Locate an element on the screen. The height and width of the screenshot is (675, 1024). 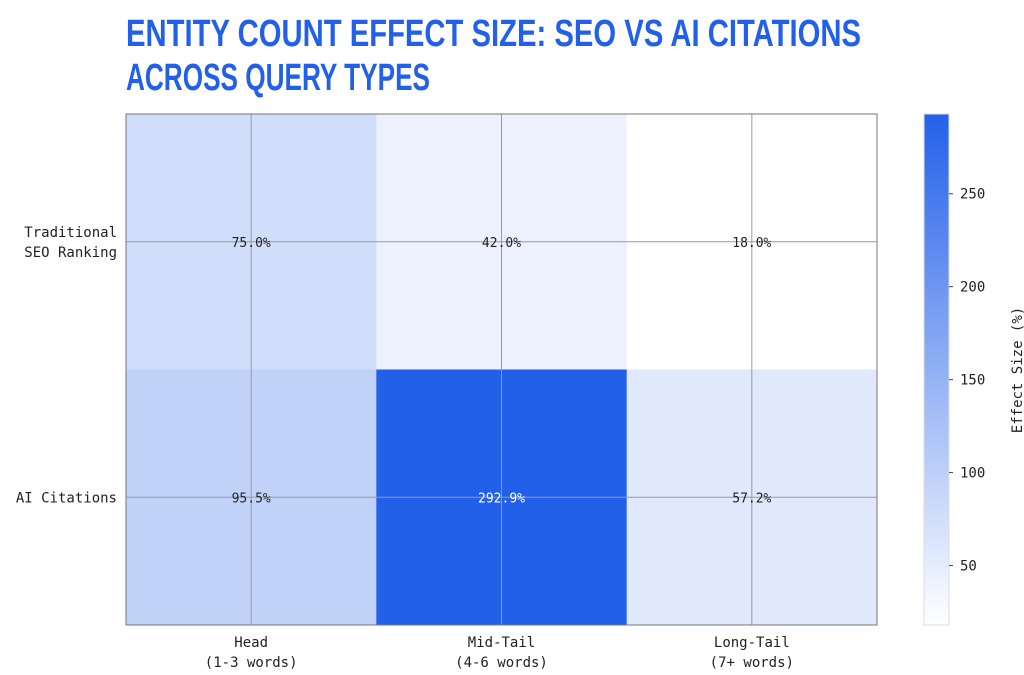
colorbar-tick-label: 250 is located at coordinates (972, 195).